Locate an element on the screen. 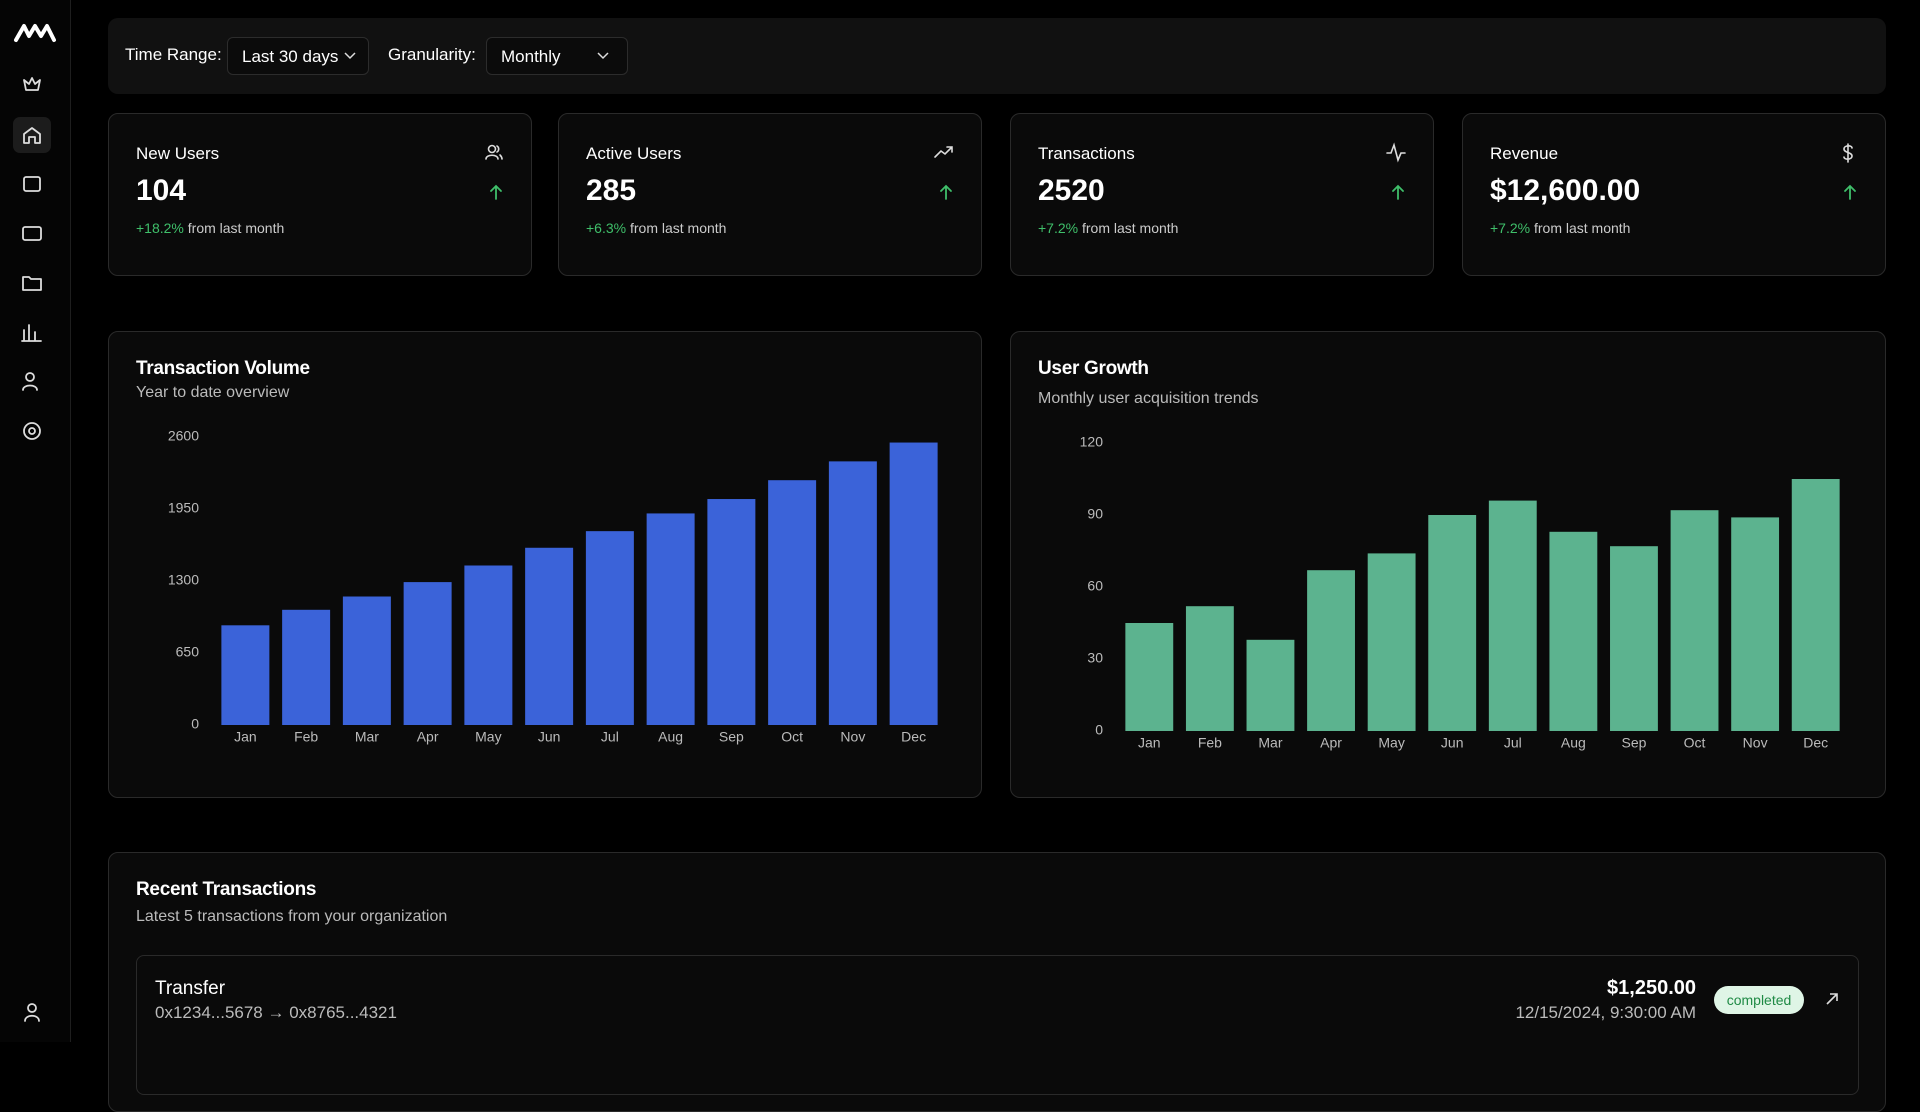 This screenshot has width=1920, height=1112. filter-label: Granularity: is located at coordinates (432, 54).